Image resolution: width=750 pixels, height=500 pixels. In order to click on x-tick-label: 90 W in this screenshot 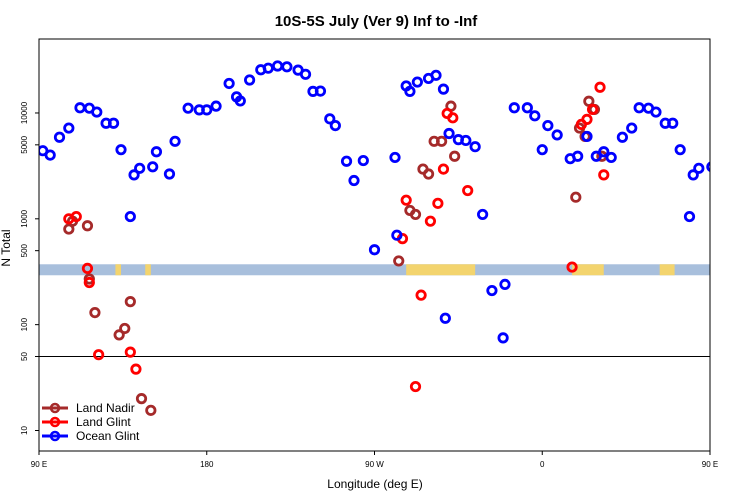, I will do `click(374, 464)`.